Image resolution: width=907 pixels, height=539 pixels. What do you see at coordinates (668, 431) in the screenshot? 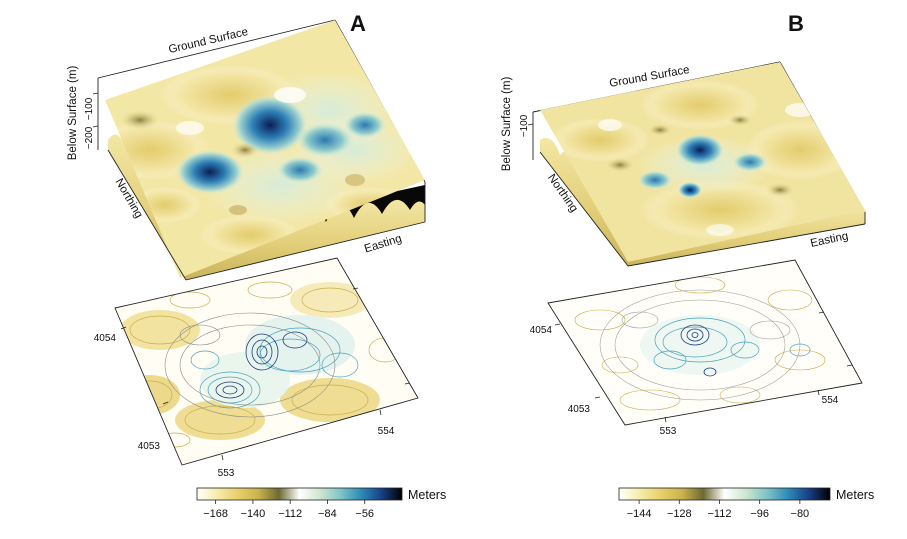
I see `panel-b-map-easting-tick-0: 553` at bounding box center [668, 431].